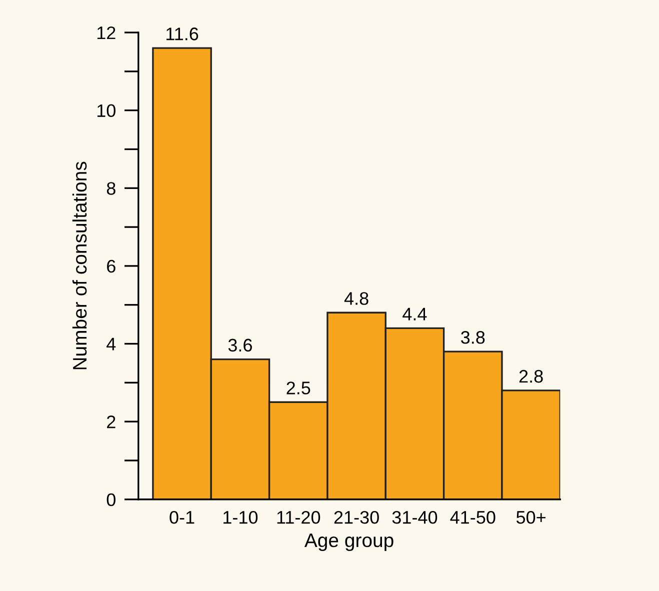  I want to click on y-tick-label: 10, so click(106, 111).